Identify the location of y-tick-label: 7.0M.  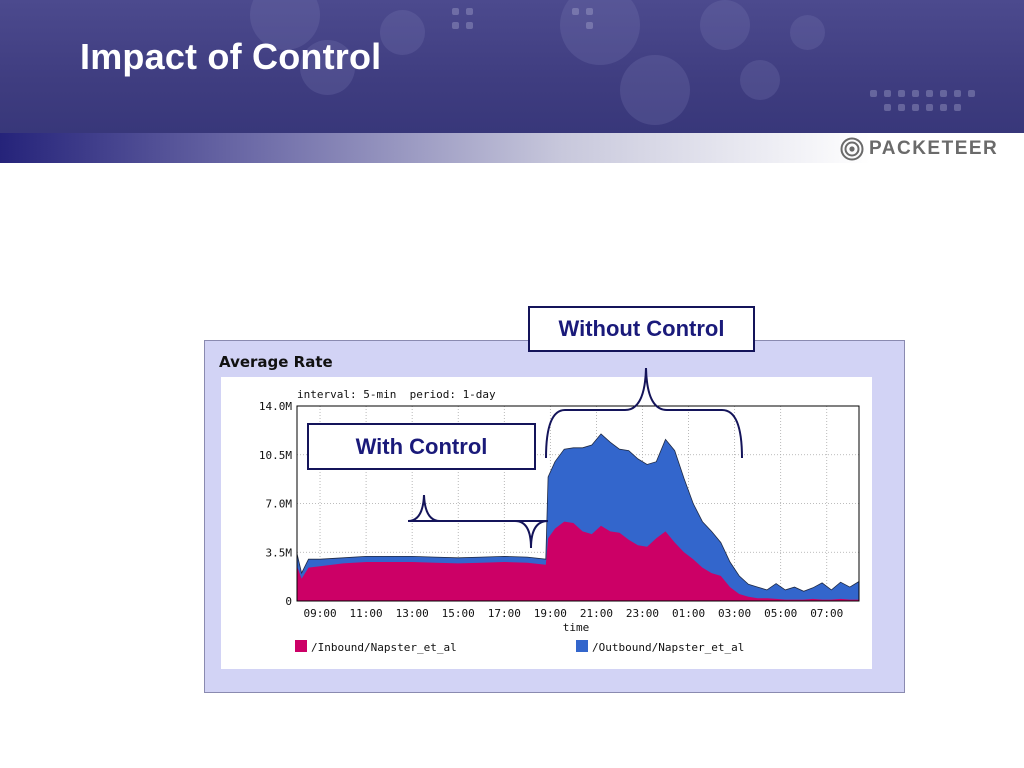
(279, 504).